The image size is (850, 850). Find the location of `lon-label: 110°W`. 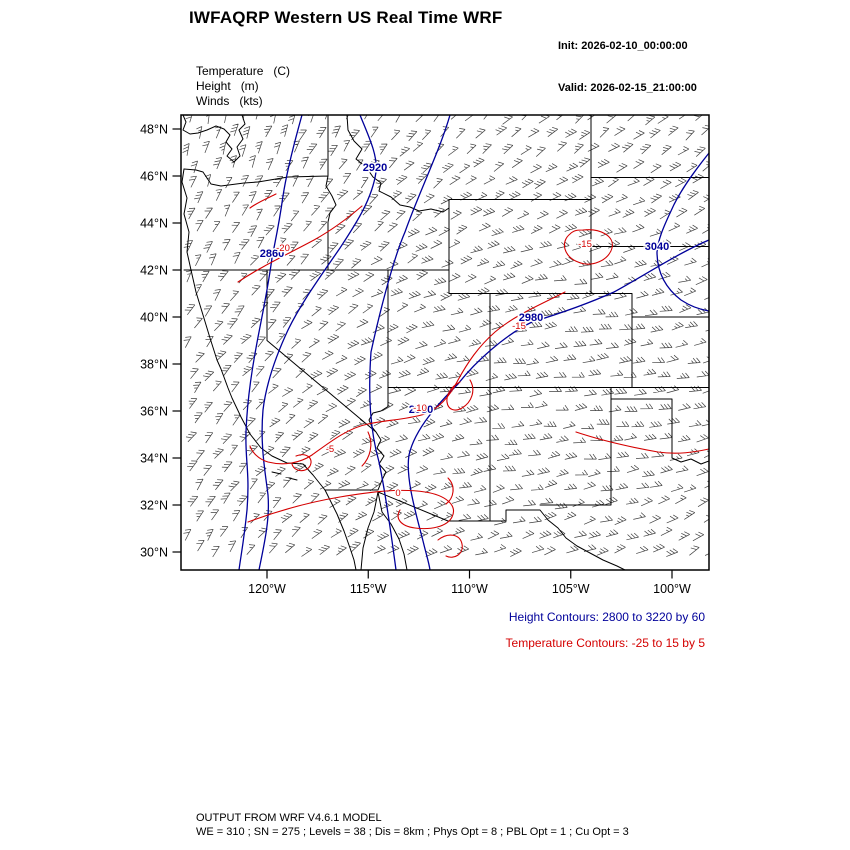

lon-label: 110°W is located at coordinates (469, 589).